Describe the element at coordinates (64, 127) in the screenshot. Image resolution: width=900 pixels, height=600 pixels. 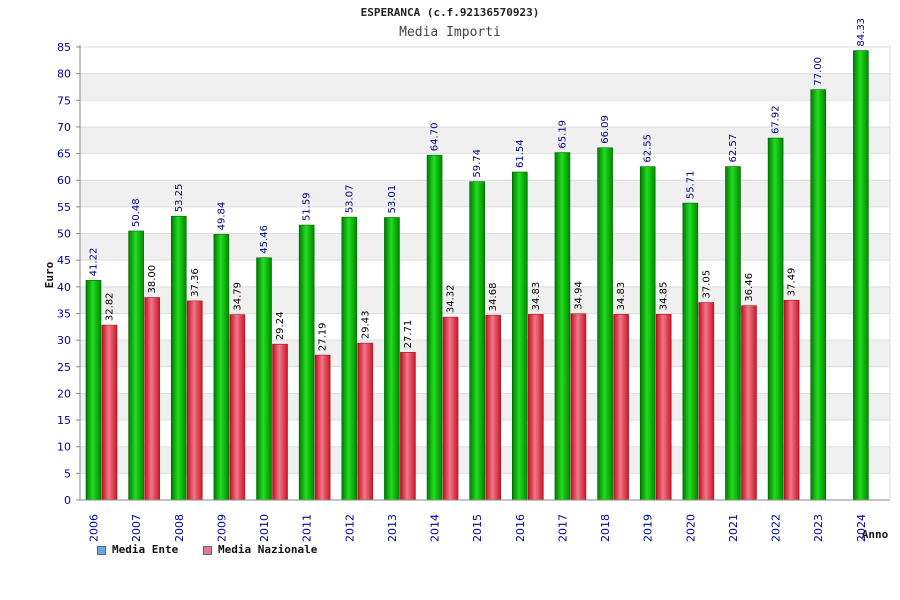
I see `y-tick-label: 70` at that location.